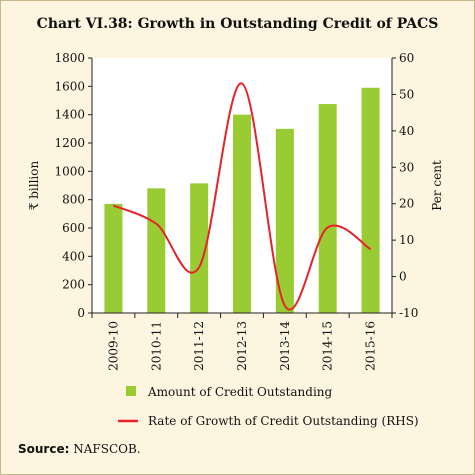  I want to click on y2-tick-label: 50, so click(406, 94).